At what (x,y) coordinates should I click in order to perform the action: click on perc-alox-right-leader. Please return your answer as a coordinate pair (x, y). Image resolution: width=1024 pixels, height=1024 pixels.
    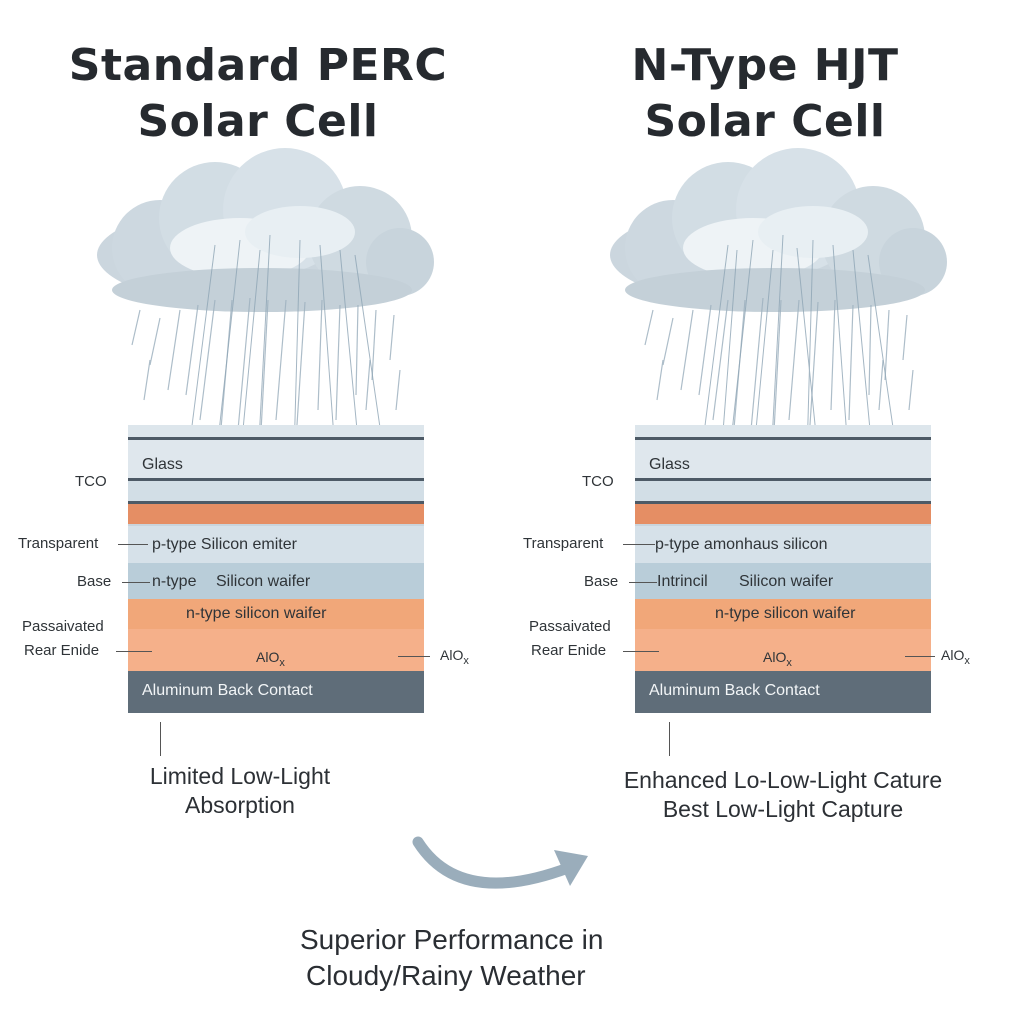
    Looking at the image, I should click on (414, 656).